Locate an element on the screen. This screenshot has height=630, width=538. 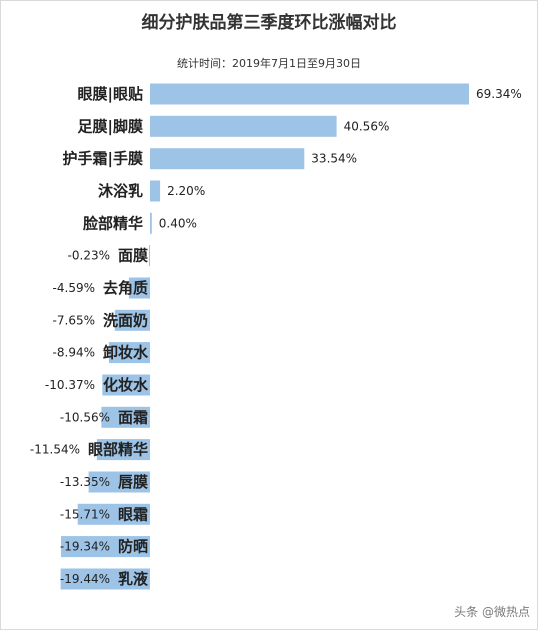
category-label-11: 眼部精华 is located at coordinates (118, 450).